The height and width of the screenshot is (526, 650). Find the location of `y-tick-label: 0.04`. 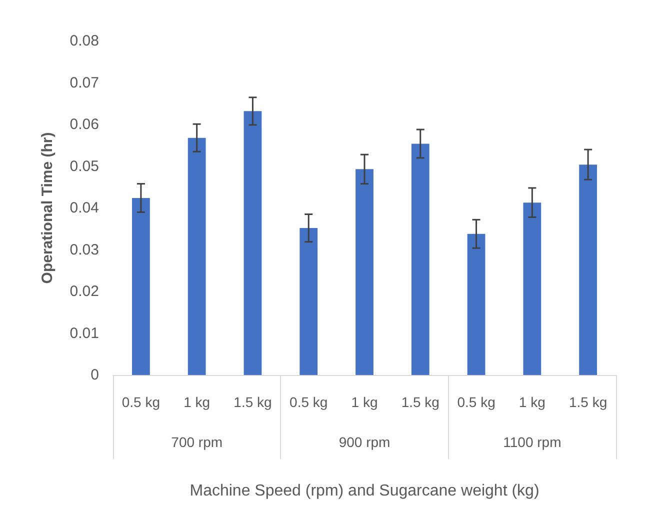

y-tick-label: 0.04 is located at coordinates (84, 208).